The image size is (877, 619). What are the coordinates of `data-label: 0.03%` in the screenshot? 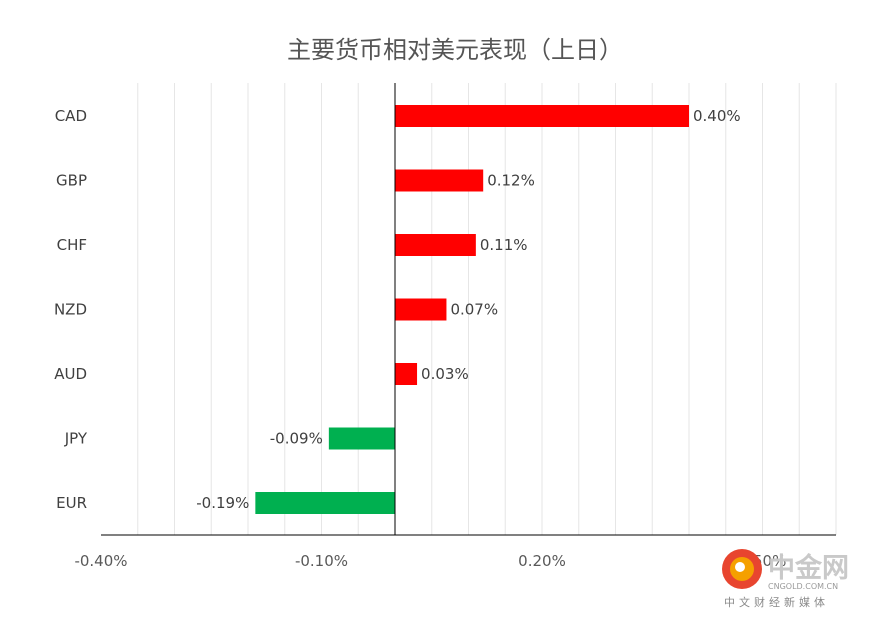 It's located at (445, 374).